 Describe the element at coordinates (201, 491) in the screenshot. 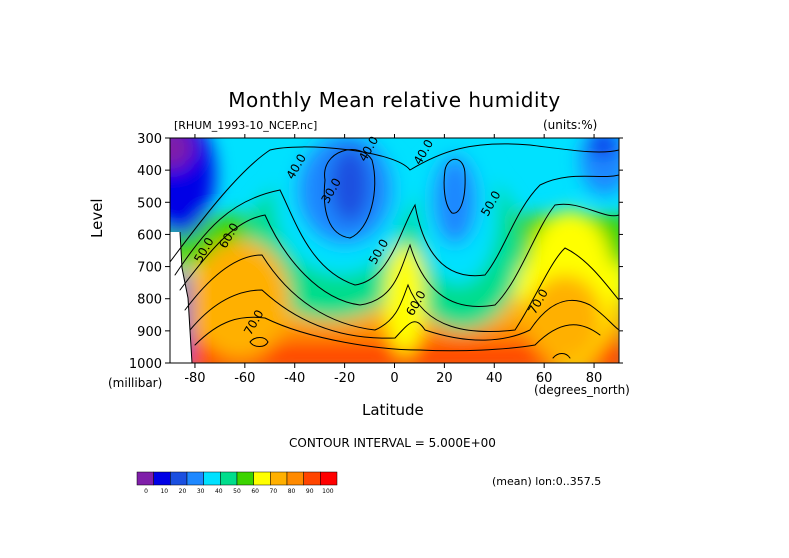

I see `colorbar-label: 30` at that location.